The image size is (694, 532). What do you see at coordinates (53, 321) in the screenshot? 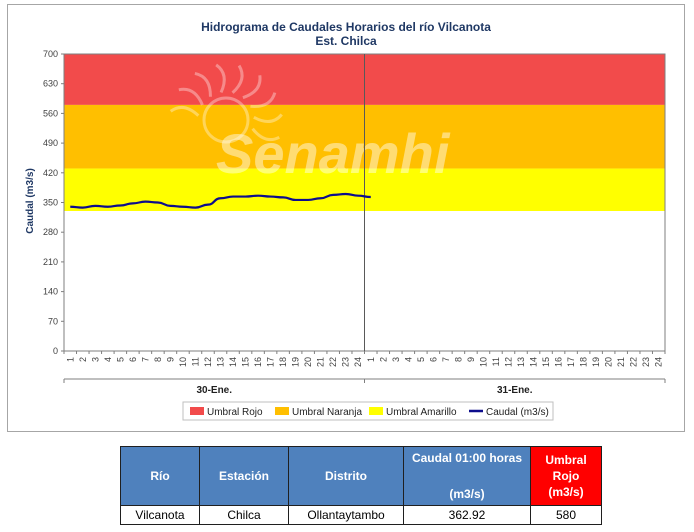
I see `y-tick-label: 70` at bounding box center [53, 321].